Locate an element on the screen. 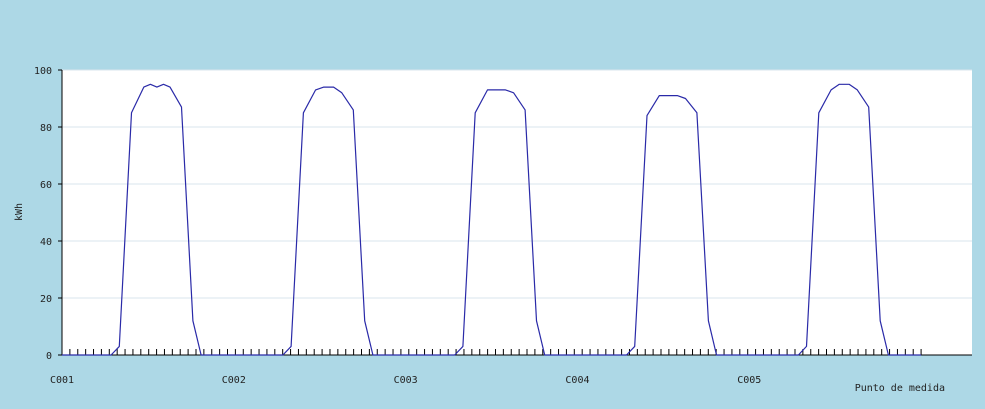  x-axis-ticks is located at coordinates (491, 352).